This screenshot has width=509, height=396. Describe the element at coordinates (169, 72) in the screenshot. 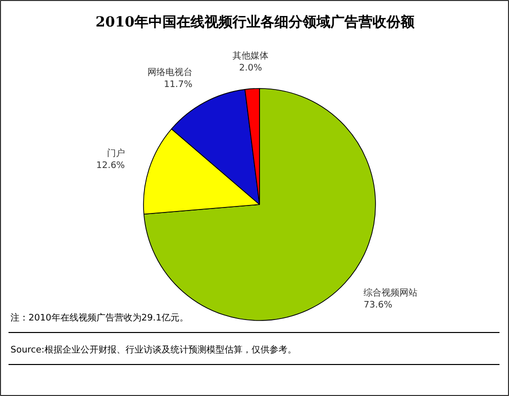

I see `slice-label: 网络电视台` at that location.